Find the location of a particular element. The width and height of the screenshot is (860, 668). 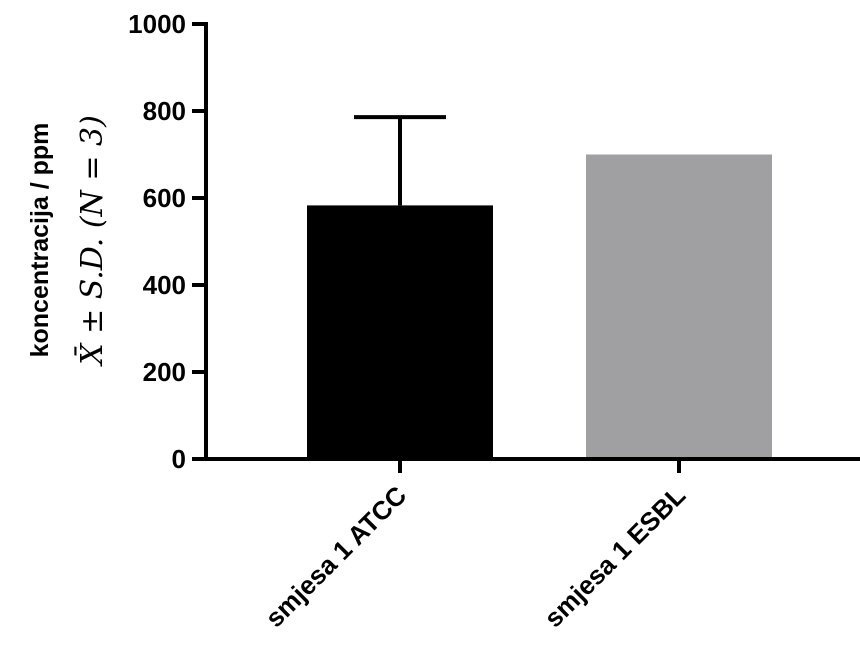

x-tick-label: smjesa 1 ESBL is located at coordinates (614, 556).